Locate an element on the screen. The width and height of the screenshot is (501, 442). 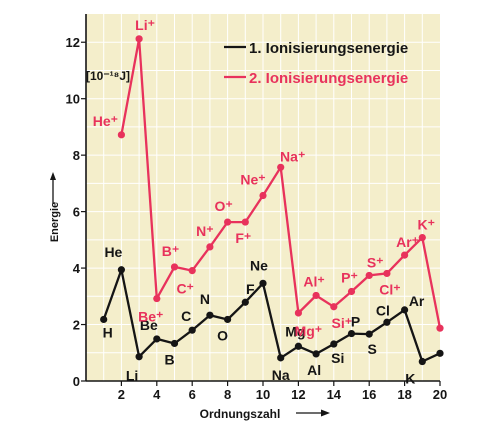
point-label: Li is located at coordinates (132, 376).